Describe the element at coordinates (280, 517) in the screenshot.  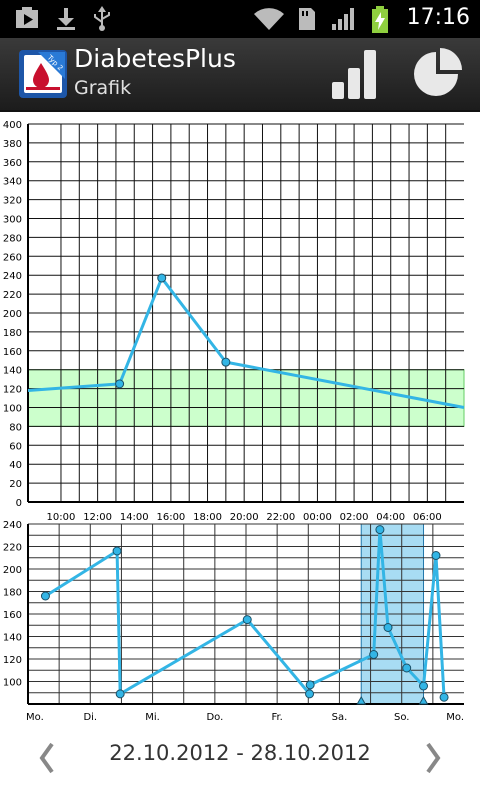
I see `x-tick-label: 22:00` at that location.